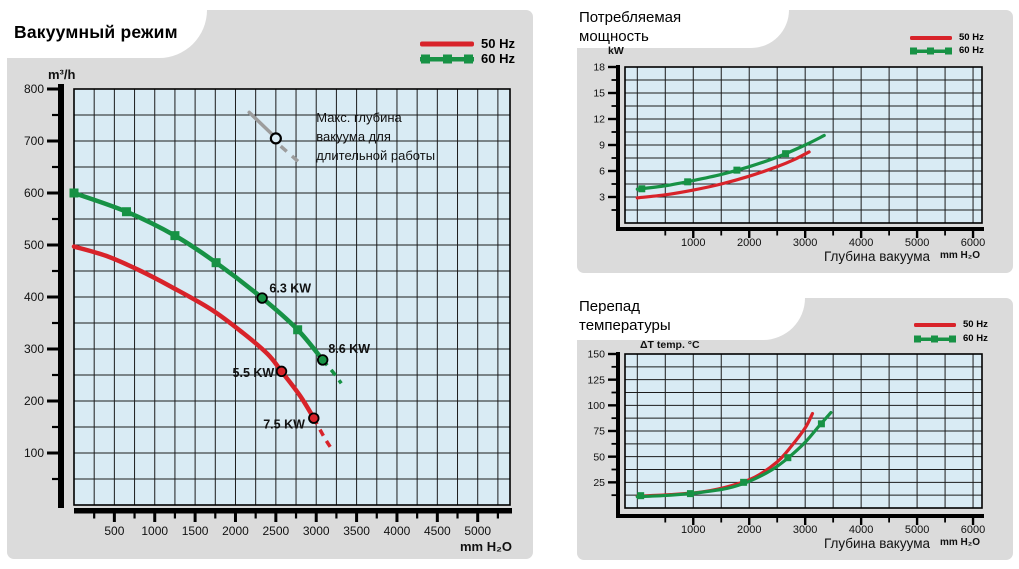 This screenshot has height=569, width=1019. Describe the element at coordinates (625, 316) in the screenshot. I see `temp-title: Перепад температуры` at that location.